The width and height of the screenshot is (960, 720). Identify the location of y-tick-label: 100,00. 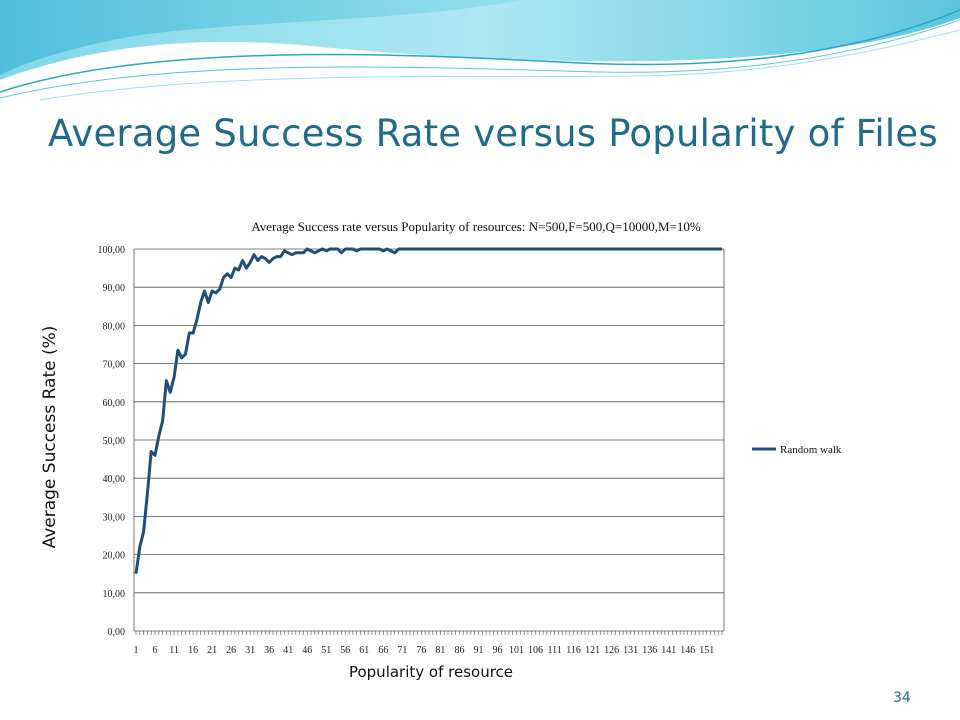
(112, 250).